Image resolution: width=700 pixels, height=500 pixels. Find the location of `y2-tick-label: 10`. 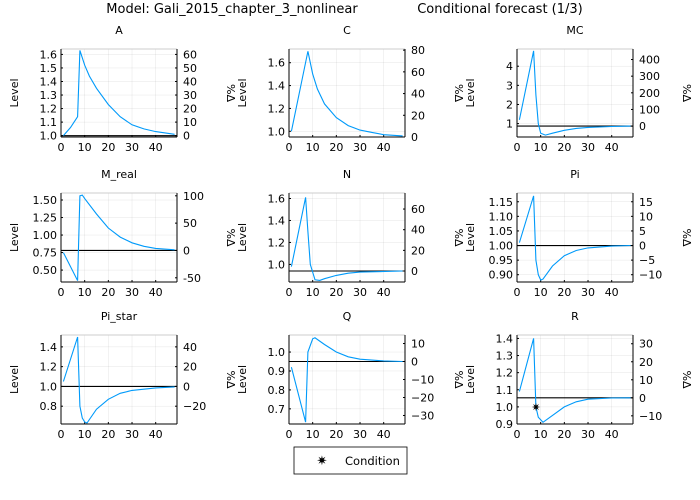

y2-tick-label: 10 is located at coordinates (646, 380).